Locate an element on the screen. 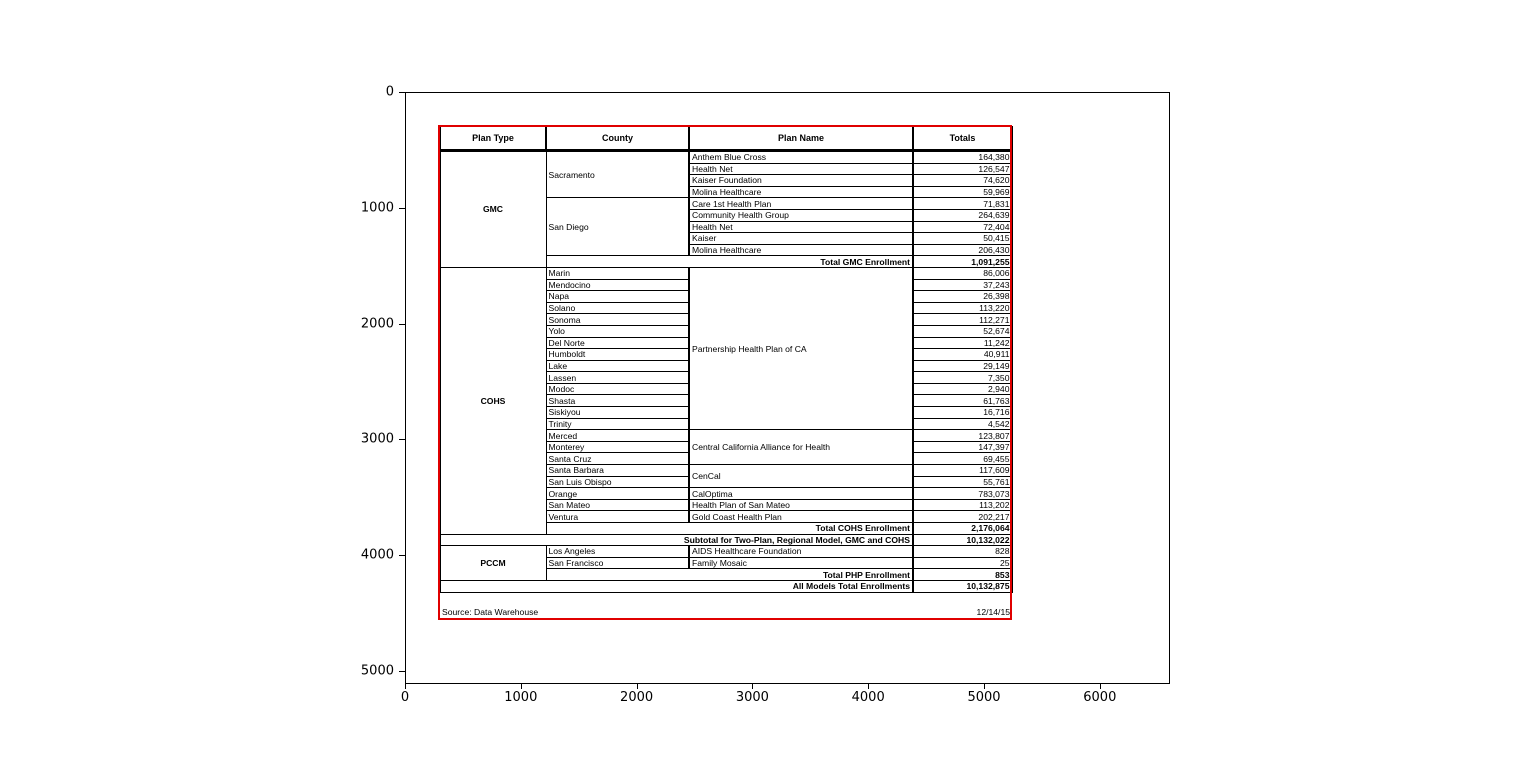  y-tick-label: 2000 is located at coordinates (377, 324).